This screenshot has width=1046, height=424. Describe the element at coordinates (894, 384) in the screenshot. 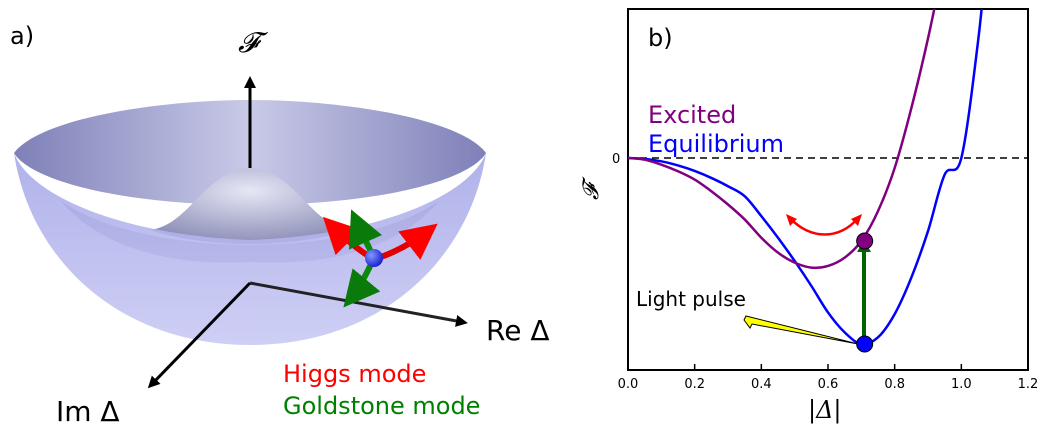

I see `x-tick-label: 0.8` at that location.